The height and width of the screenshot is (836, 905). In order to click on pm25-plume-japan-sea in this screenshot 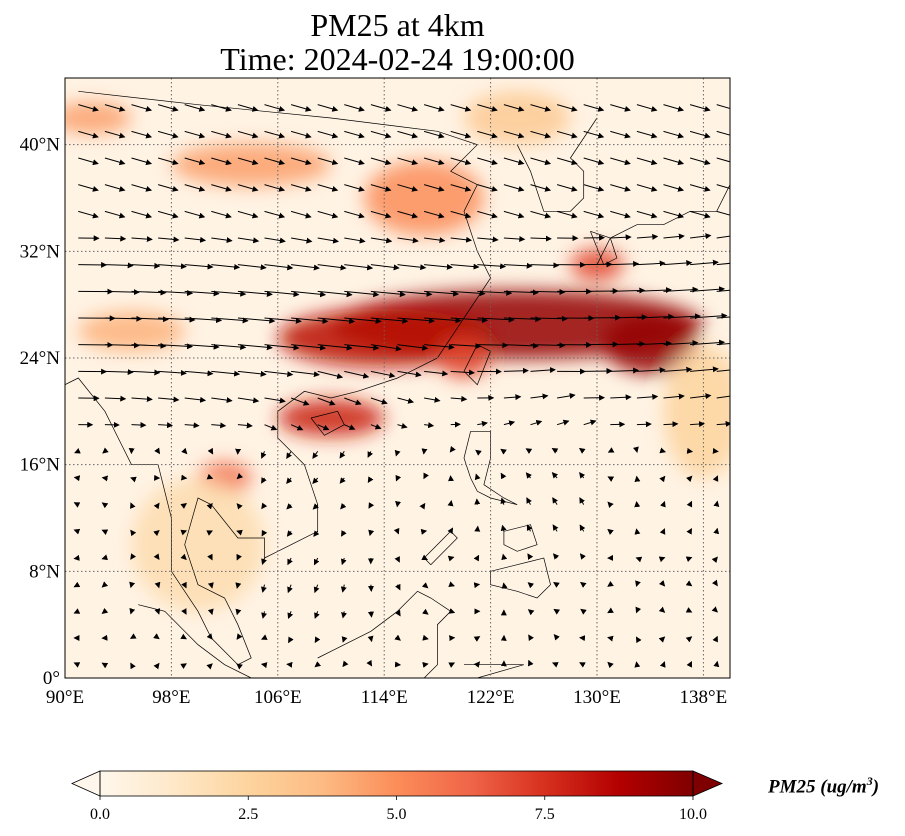, I will do `click(650, 344)`.